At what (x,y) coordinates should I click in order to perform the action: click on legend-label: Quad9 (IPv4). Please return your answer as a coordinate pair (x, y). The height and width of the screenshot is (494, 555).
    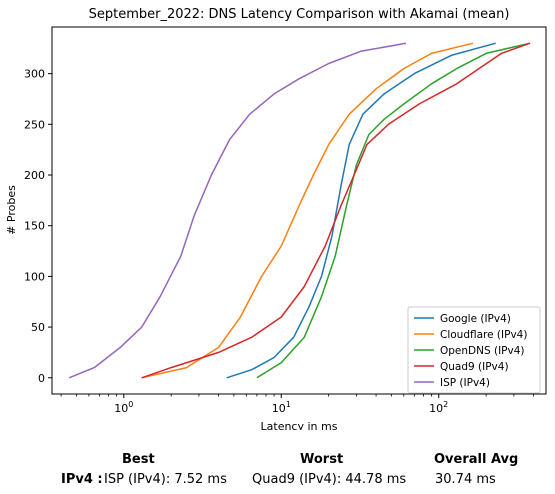
    Looking at the image, I should click on (474, 367).